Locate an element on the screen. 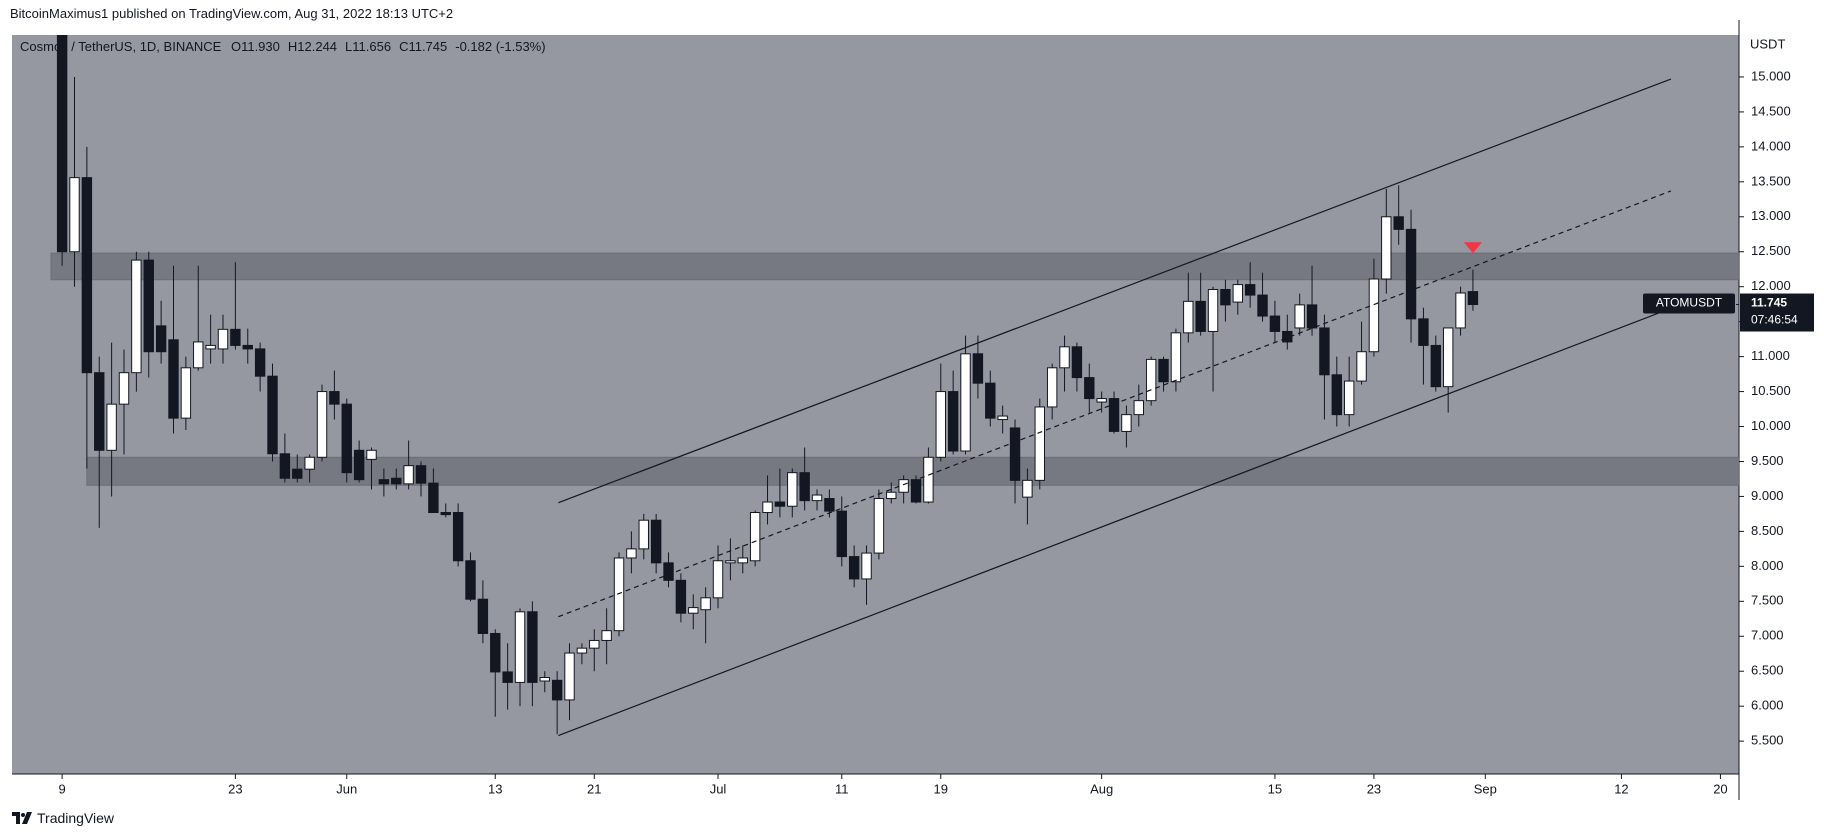 This screenshot has height=837, width=1824. y-tick-label: 10.500 is located at coordinates (1771, 390).